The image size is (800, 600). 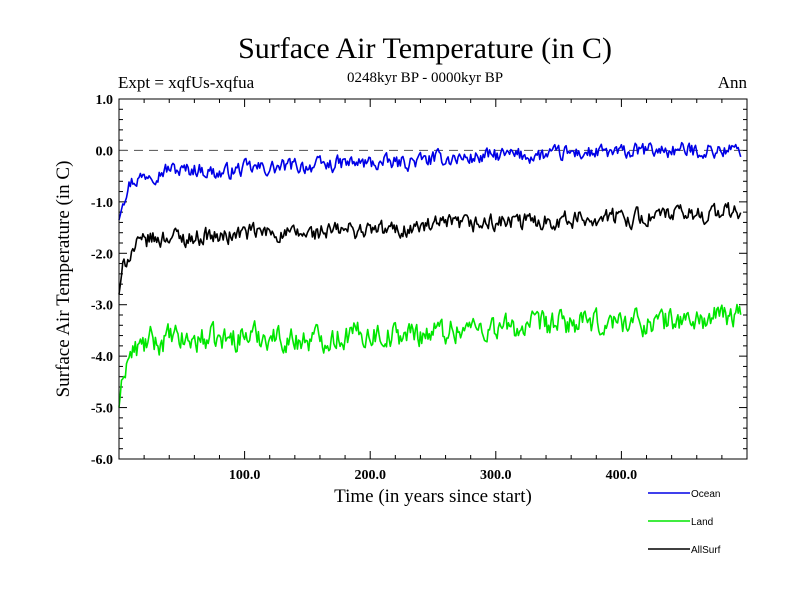 What do you see at coordinates (425, 48) in the screenshot?
I see `chart-title: Surface Air Temperature (in C)` at bounding box center [425, 48].